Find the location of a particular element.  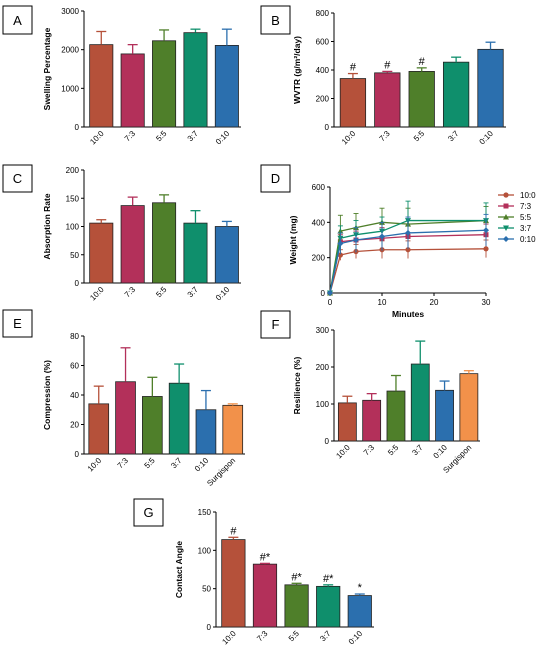

x-tick-label: 10 is located at coordinates (382, 302).